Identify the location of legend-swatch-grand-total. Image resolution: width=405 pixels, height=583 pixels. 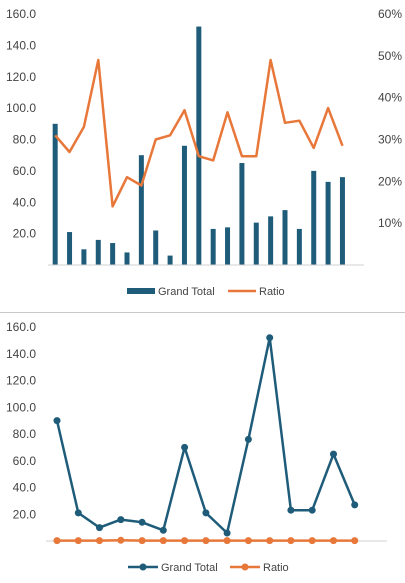
(141, 291).